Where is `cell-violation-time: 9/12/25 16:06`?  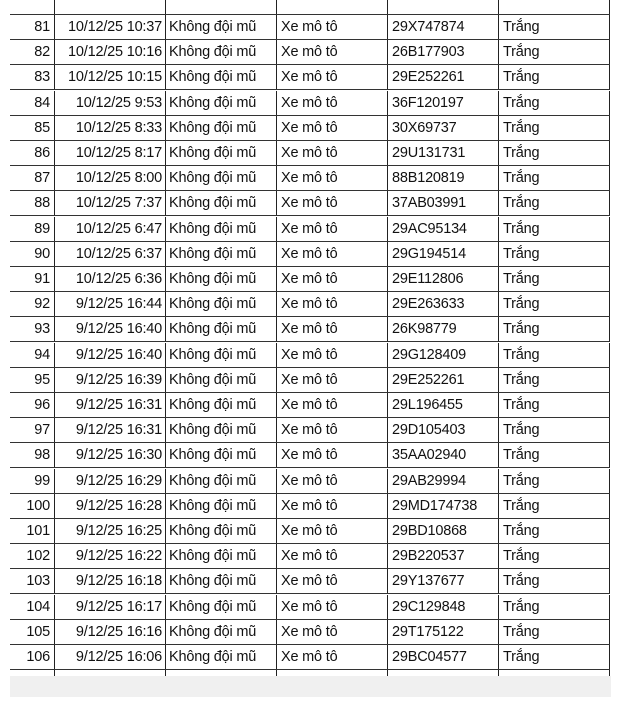 cell-violation-time: 9/12/25 16:06 is located at coordinates (110, 657).